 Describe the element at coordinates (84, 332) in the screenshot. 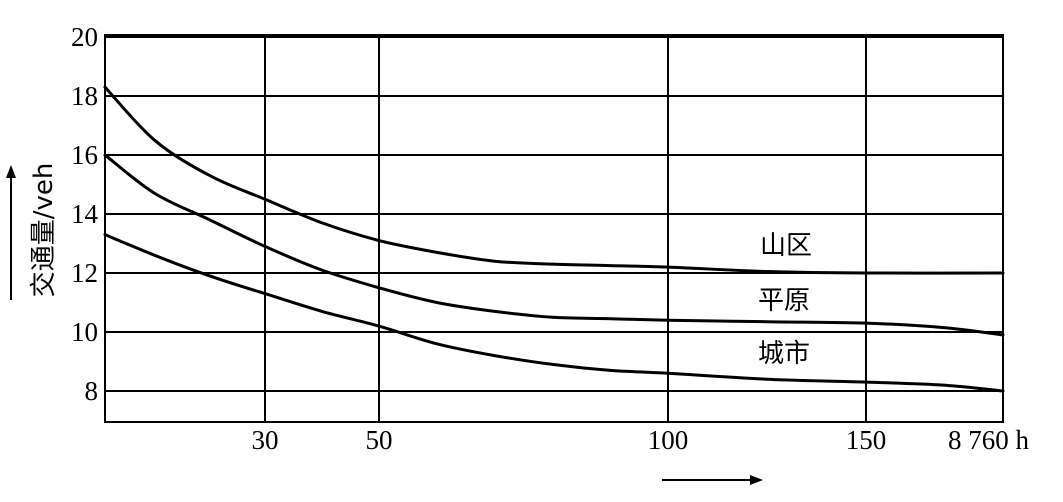

I see `y-tick-label-10: 10` at that location.